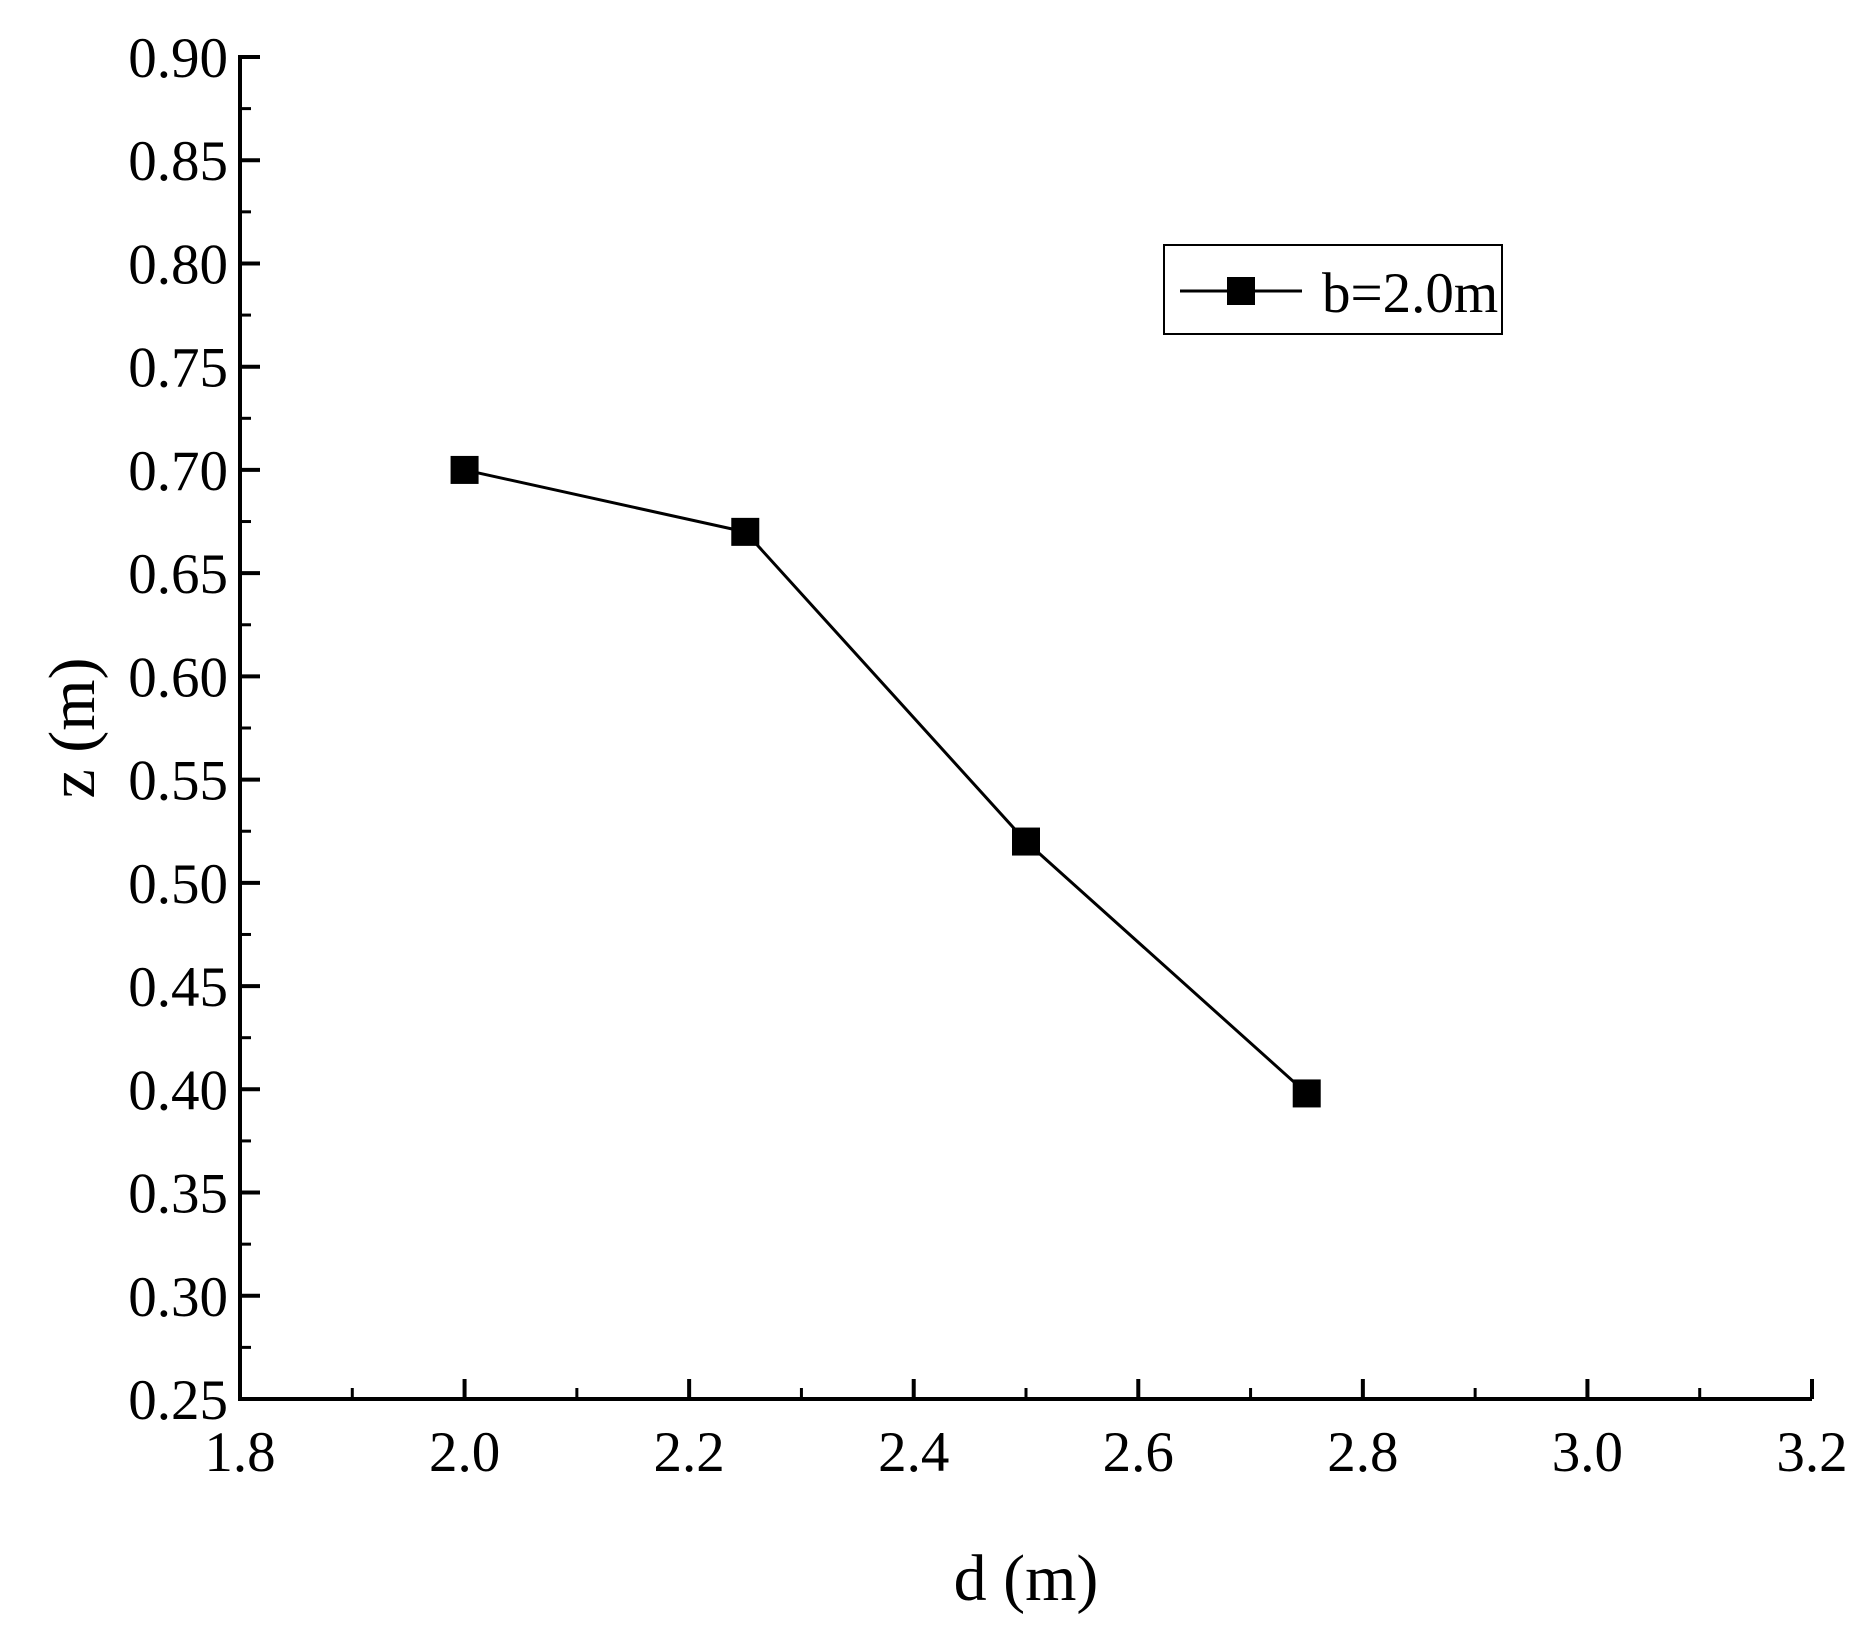  Describe the element at coordinates (178, 781) in the screenshot. I see `y-tick-label: 0.55` at that location.